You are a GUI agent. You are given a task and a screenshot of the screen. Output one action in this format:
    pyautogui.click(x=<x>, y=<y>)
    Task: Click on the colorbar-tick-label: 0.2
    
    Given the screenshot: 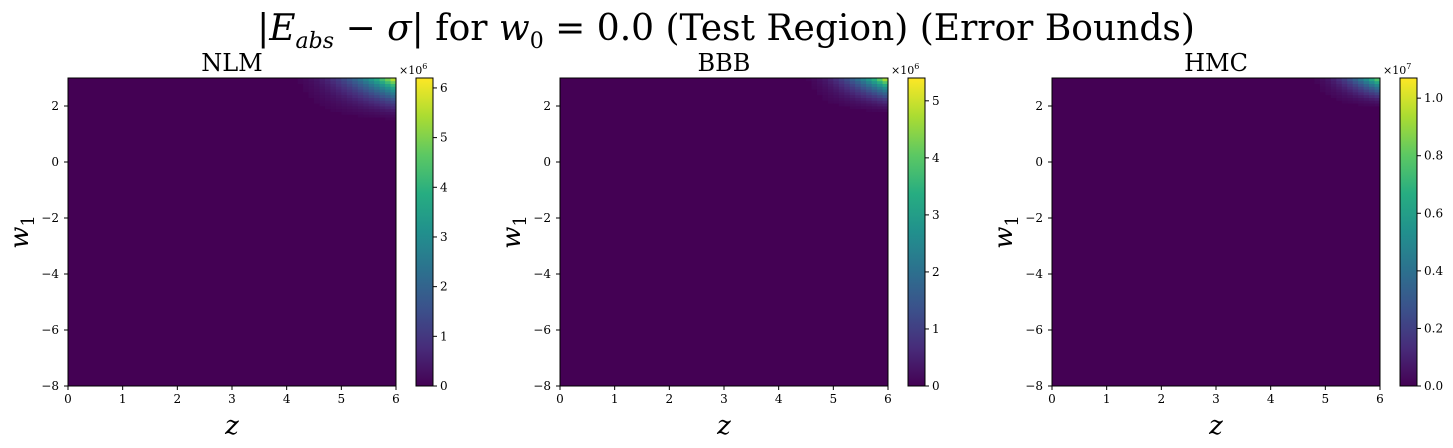 What is the action you would take?
    pyautogui.click(x=1433, y=328)
    